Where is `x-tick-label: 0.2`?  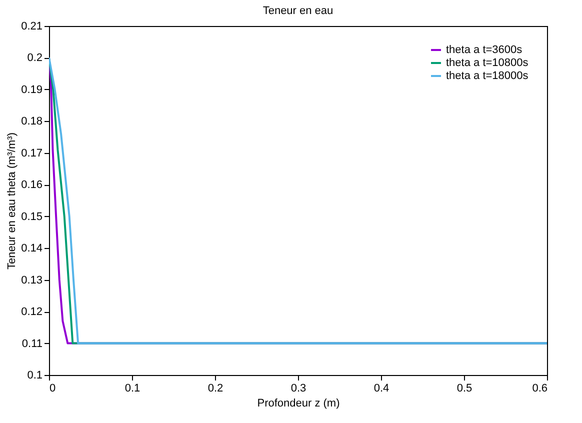 x-tick-label: 0.2 is located at coordinates (216, 388).